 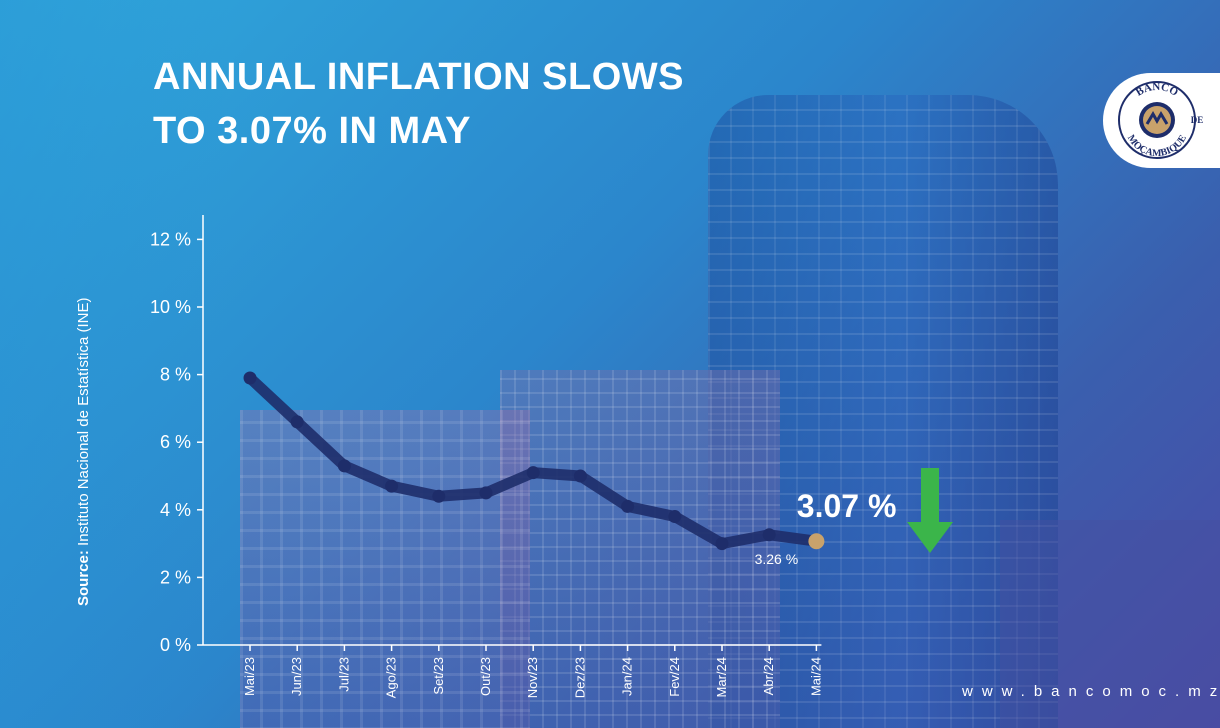 I want to click on background-building-middle, so click(x=640, y=549).